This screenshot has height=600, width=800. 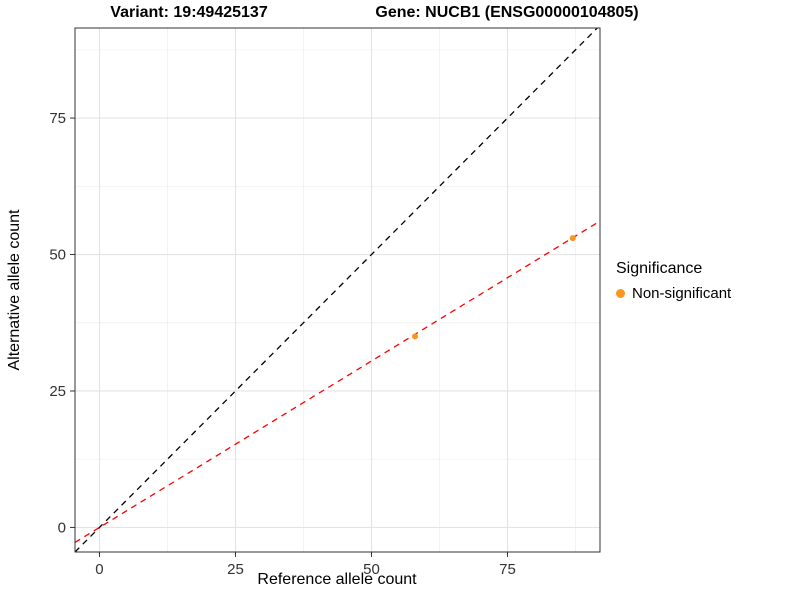 What do you see at coordinates (57, 391) in the screenshot?
I see `y-tick-label: 25` at bounding box center [57, 391].